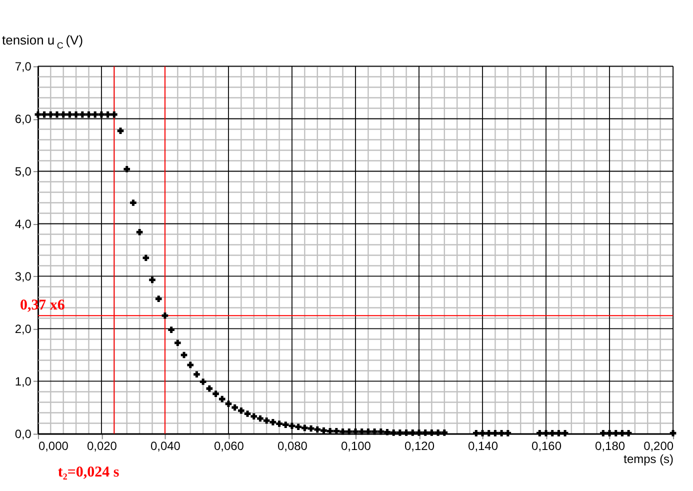 Image resolution: width=693 pixels, height=491 pixels. Describe the element at coordinates (89, 472) in the screenshot. I see `text: t₂=0,024 s` at that location.